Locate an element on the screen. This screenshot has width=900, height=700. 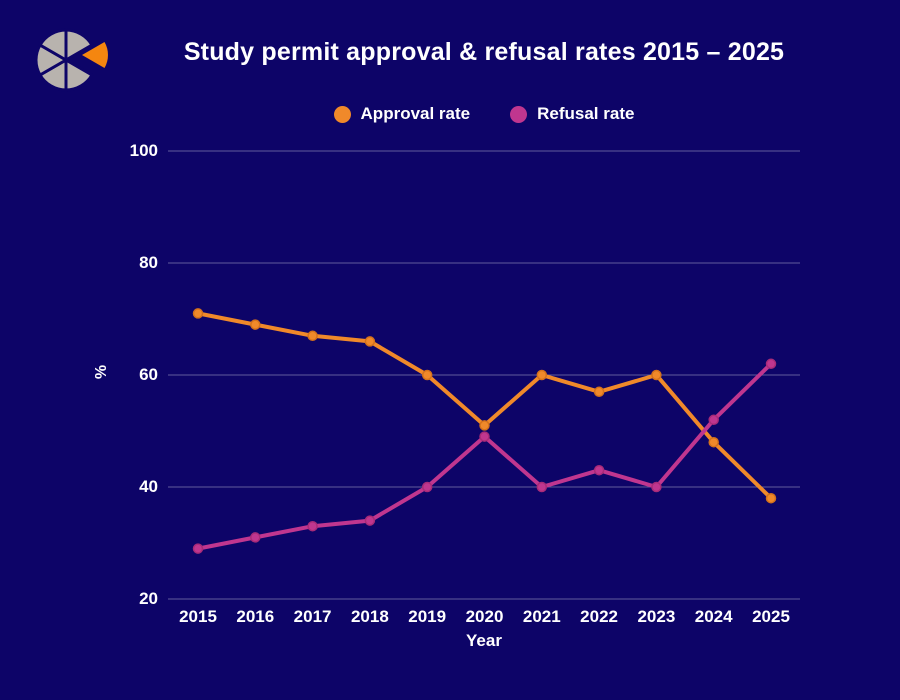
chart-legend: Approval rate Refusal rate is located at coordinates (450, 114).